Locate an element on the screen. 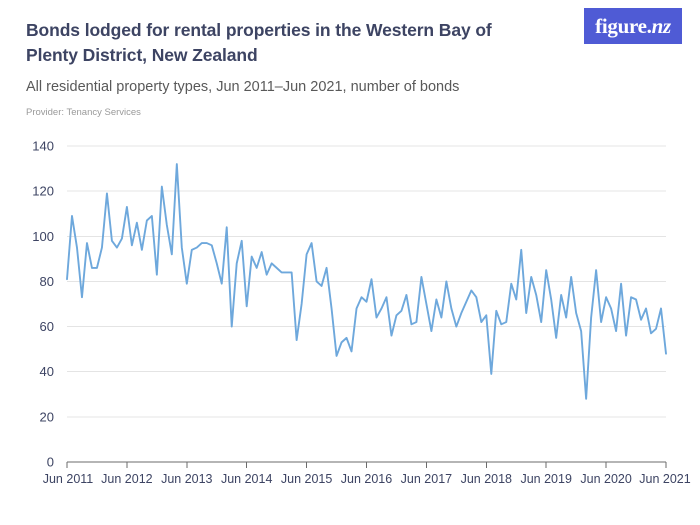 This screenshot has height=525, width=700. figurenz-logo: figure.nz is located at coordinates (633, 26).